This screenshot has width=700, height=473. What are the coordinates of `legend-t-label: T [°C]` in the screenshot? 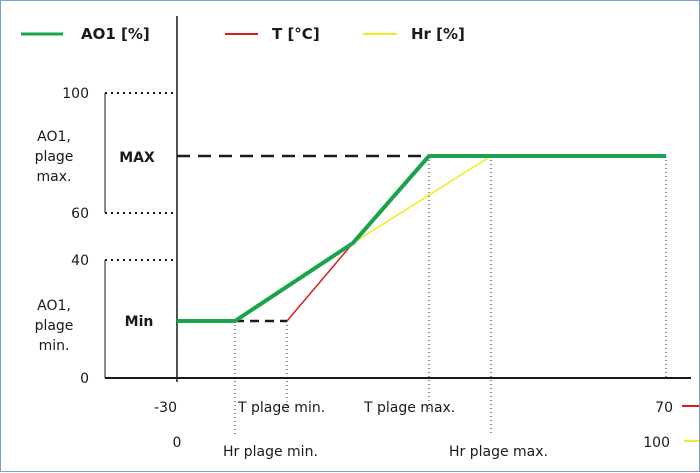 It's located at (296, 34).